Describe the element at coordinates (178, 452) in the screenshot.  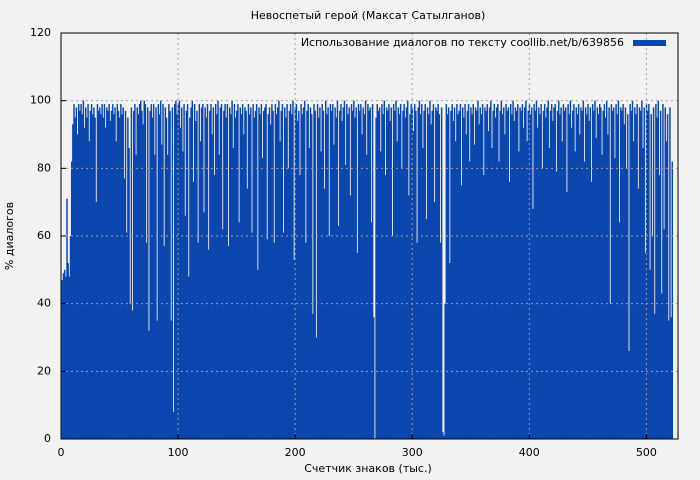
I see `x-tick-label: 100` at that location.